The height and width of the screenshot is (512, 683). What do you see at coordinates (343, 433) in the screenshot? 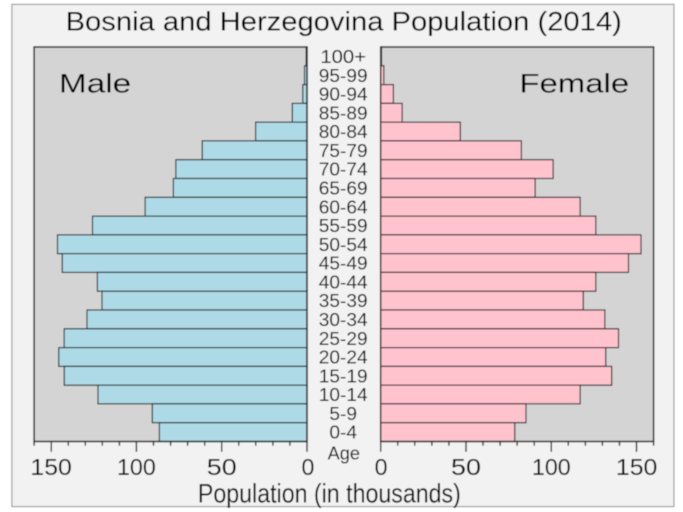
I see `svg-text: 0-4` at bounding box center [343, 433].